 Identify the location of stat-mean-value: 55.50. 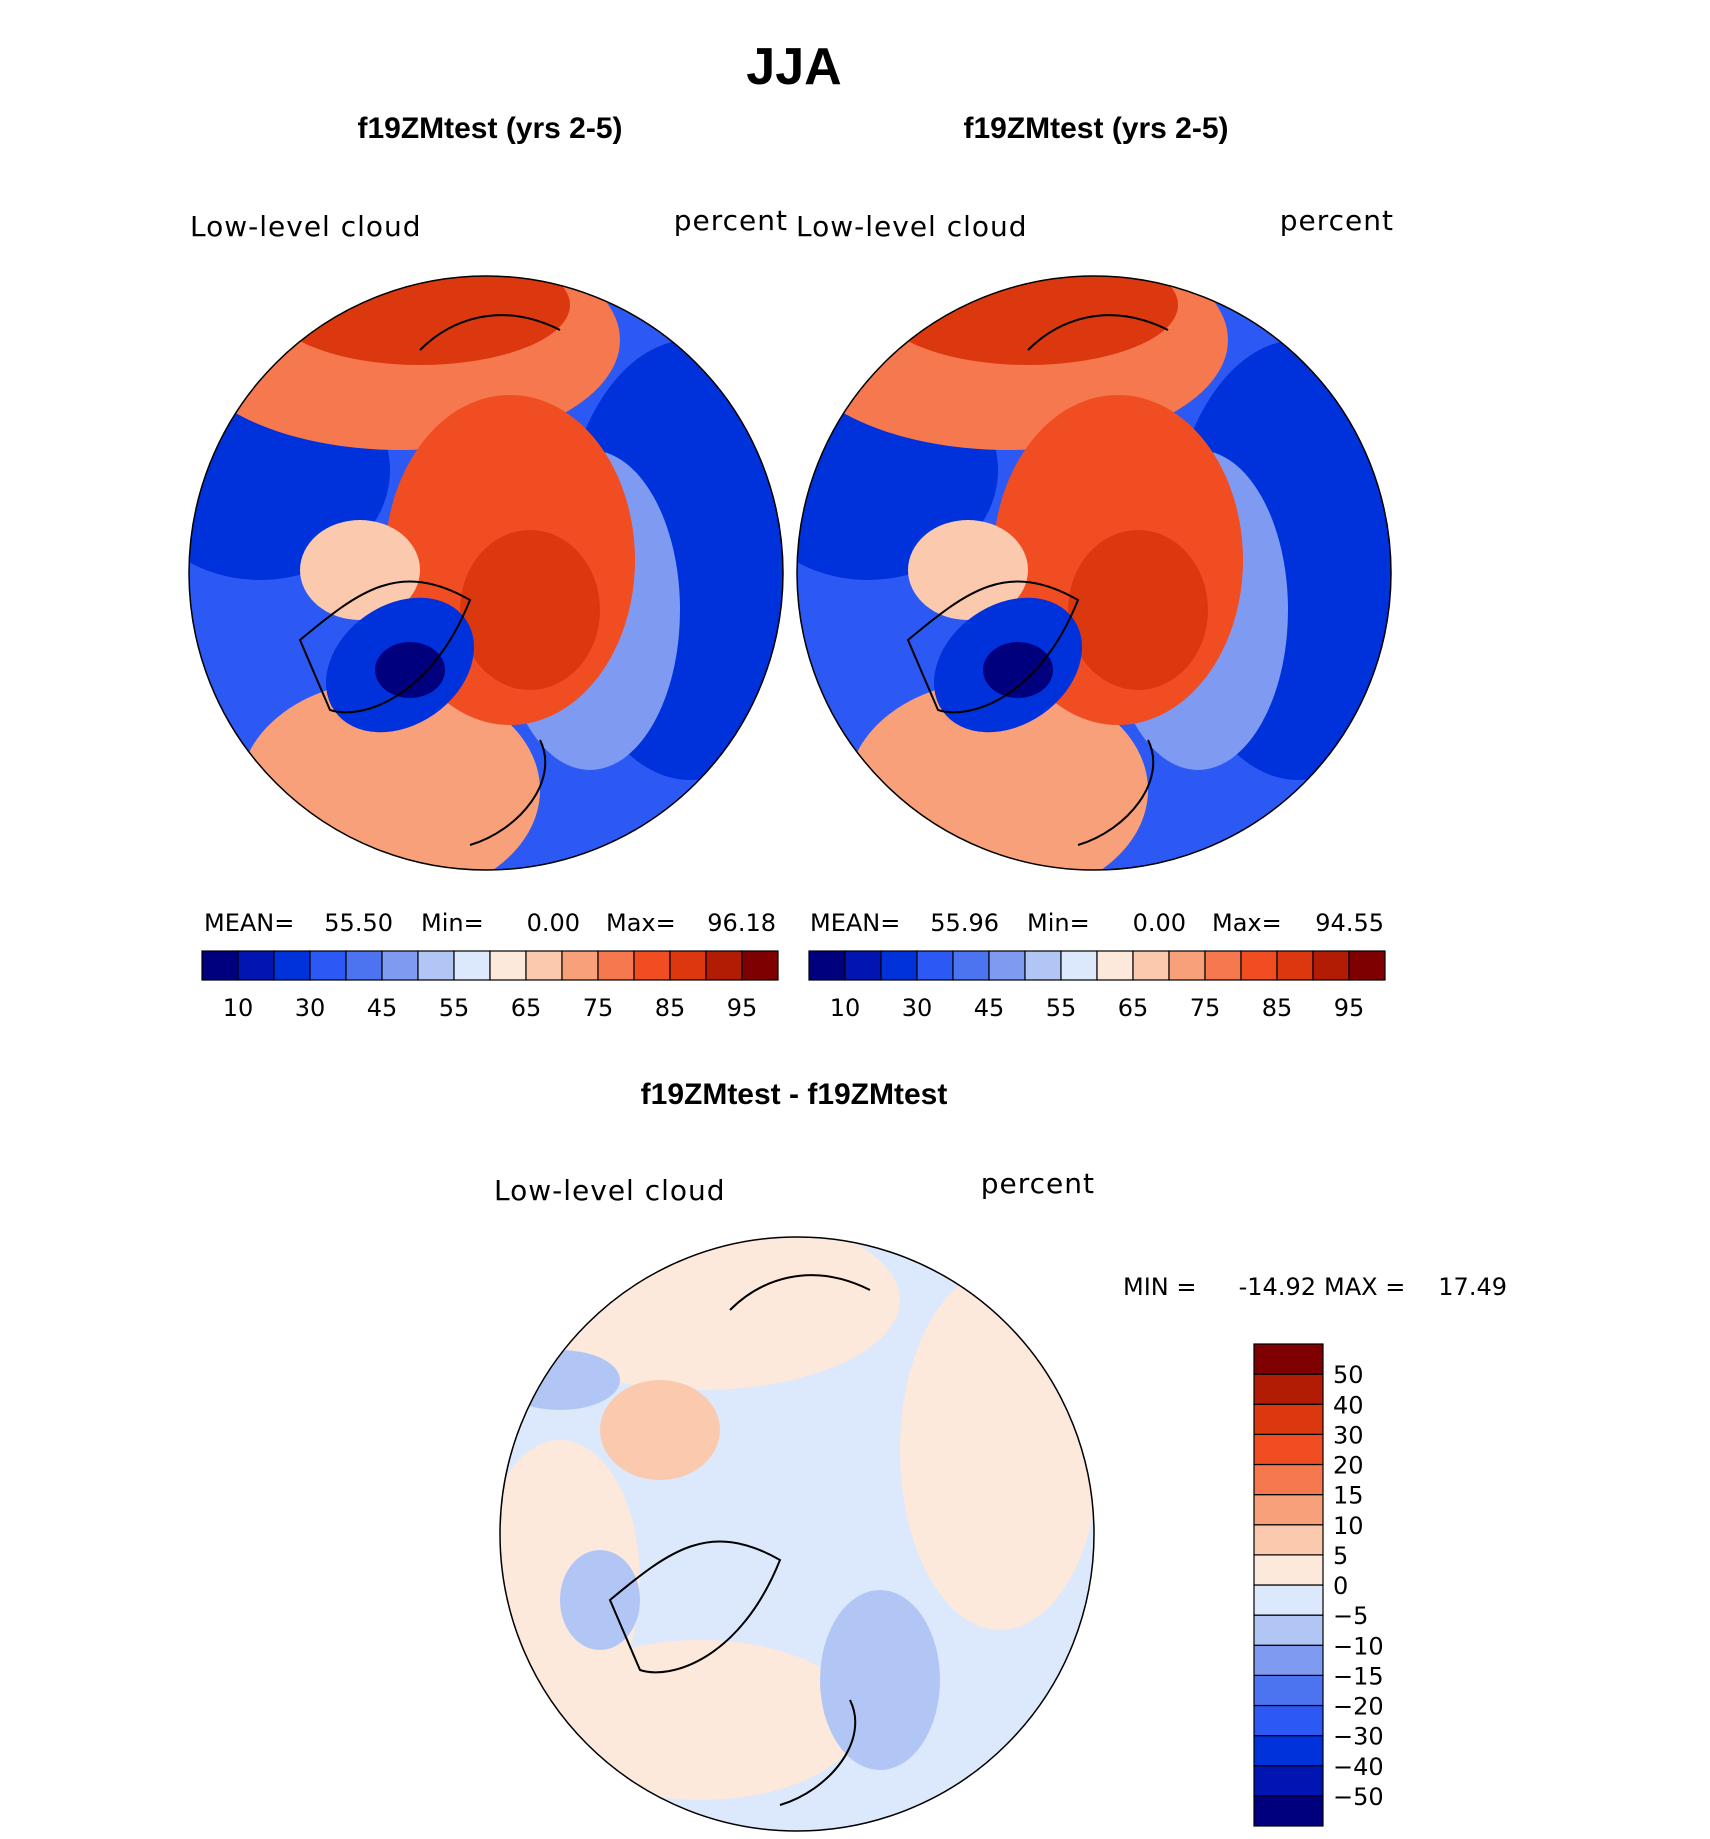
(358, 923).